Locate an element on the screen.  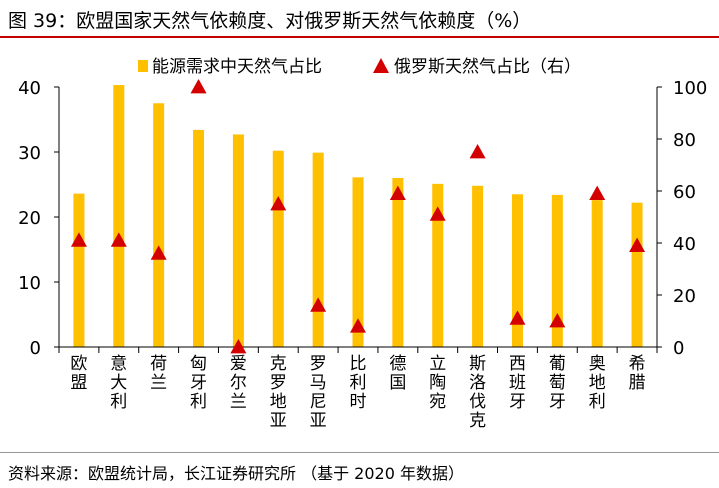
y-right-tick-label: 60 is located at coordinates (684, 192).